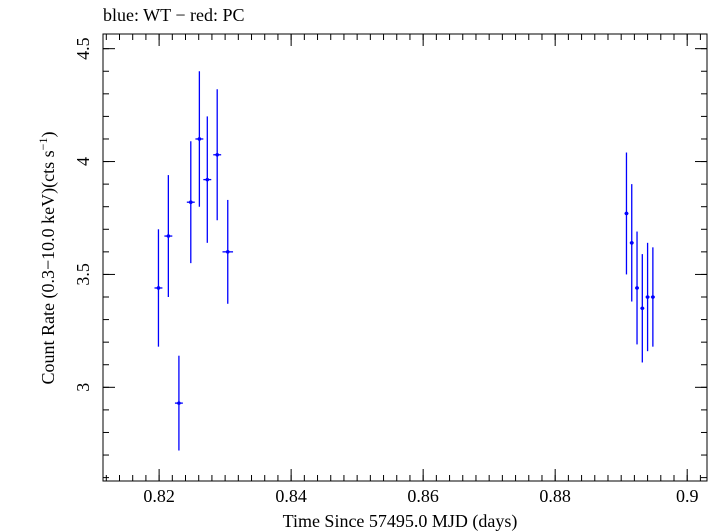  Describe the element at coordinates (48, 135) in the screenshot. I see `y-axis-label-close: )` at that location.